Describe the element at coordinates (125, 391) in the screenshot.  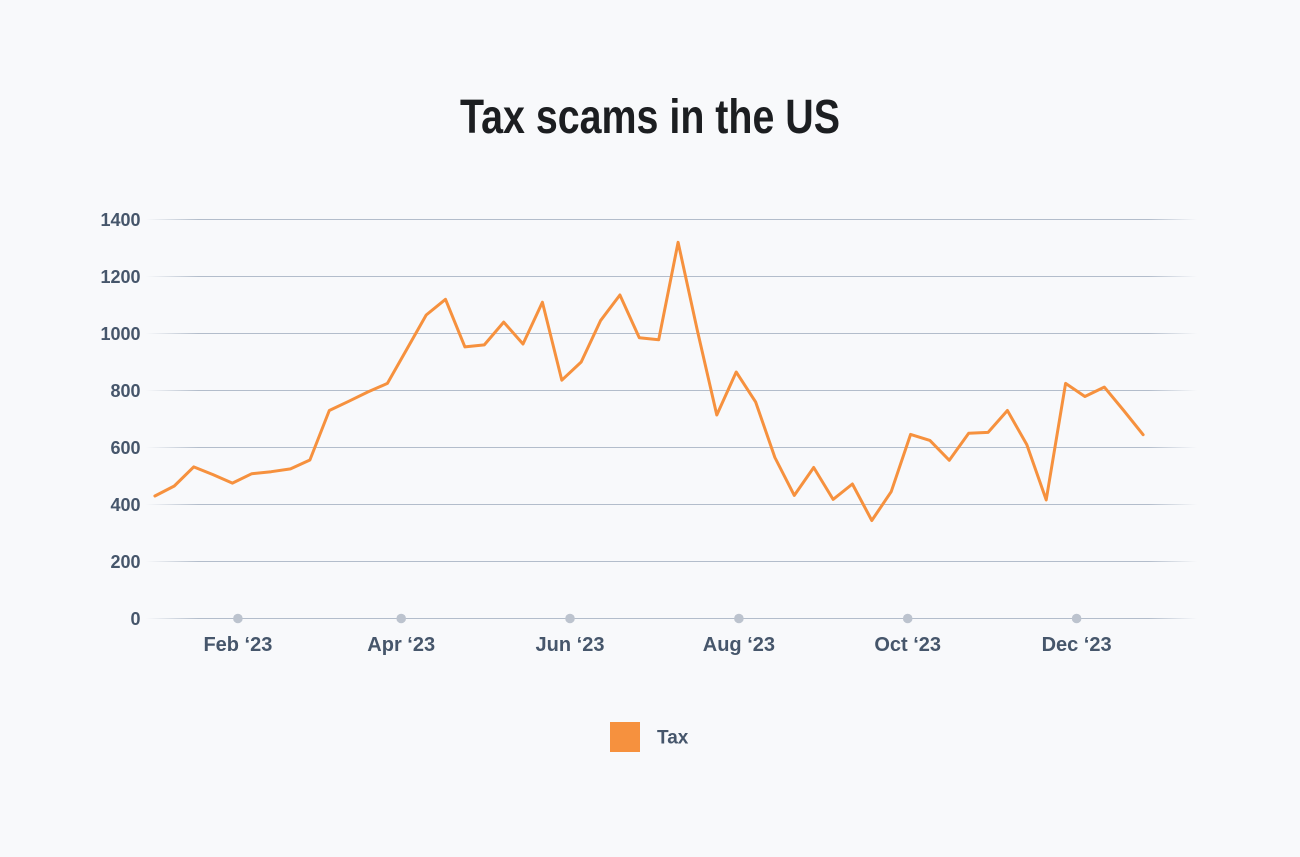
I see `svg-text: 800` at that location.